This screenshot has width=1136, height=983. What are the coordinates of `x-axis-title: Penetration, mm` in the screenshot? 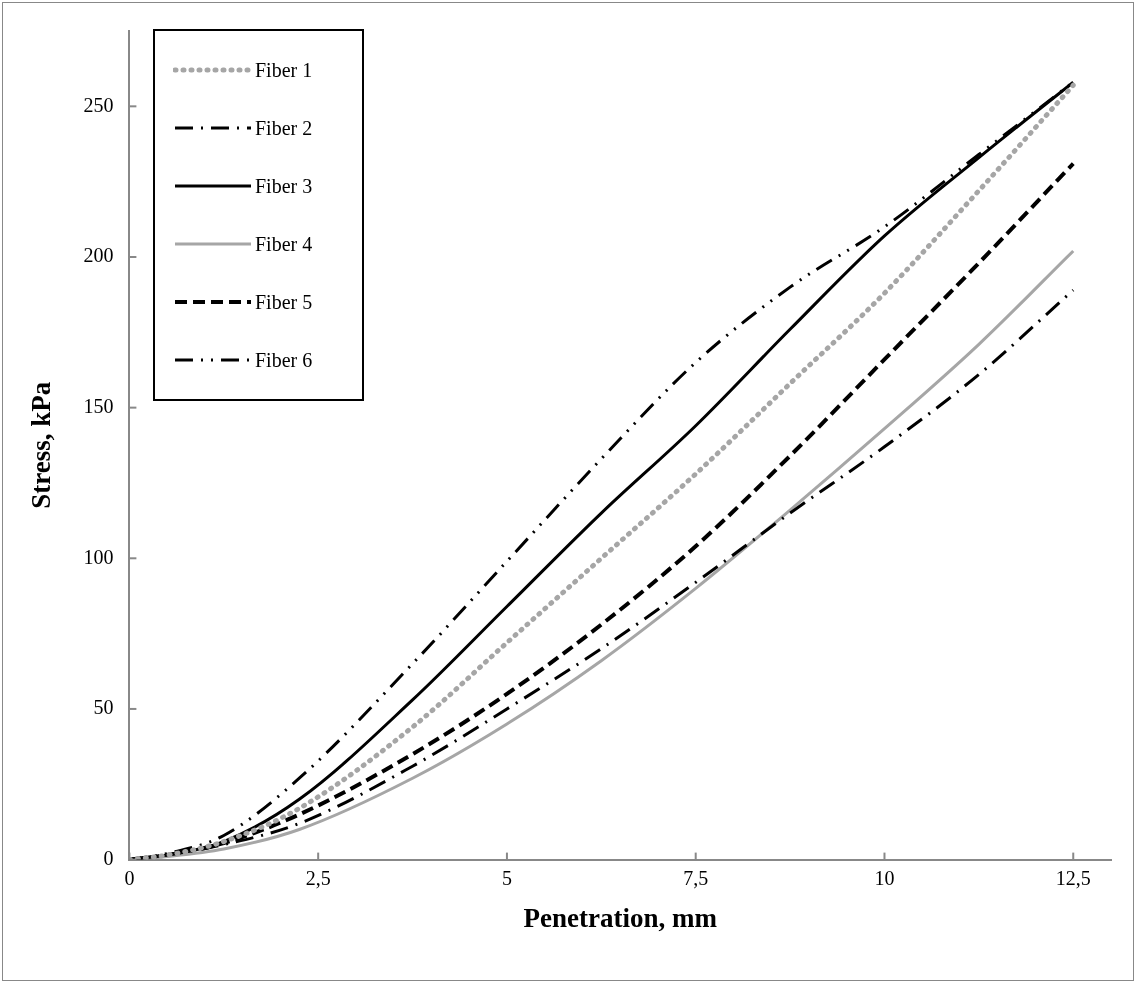 It's located at (620, 917).